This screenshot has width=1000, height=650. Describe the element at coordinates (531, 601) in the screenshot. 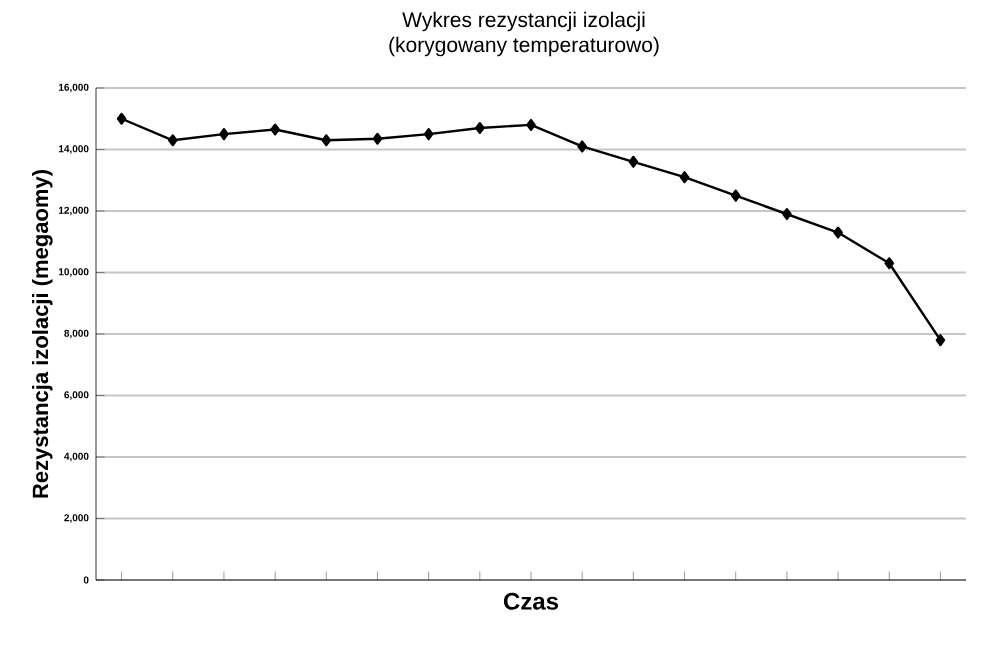

I see `x-axis-title: Czas` at that location.